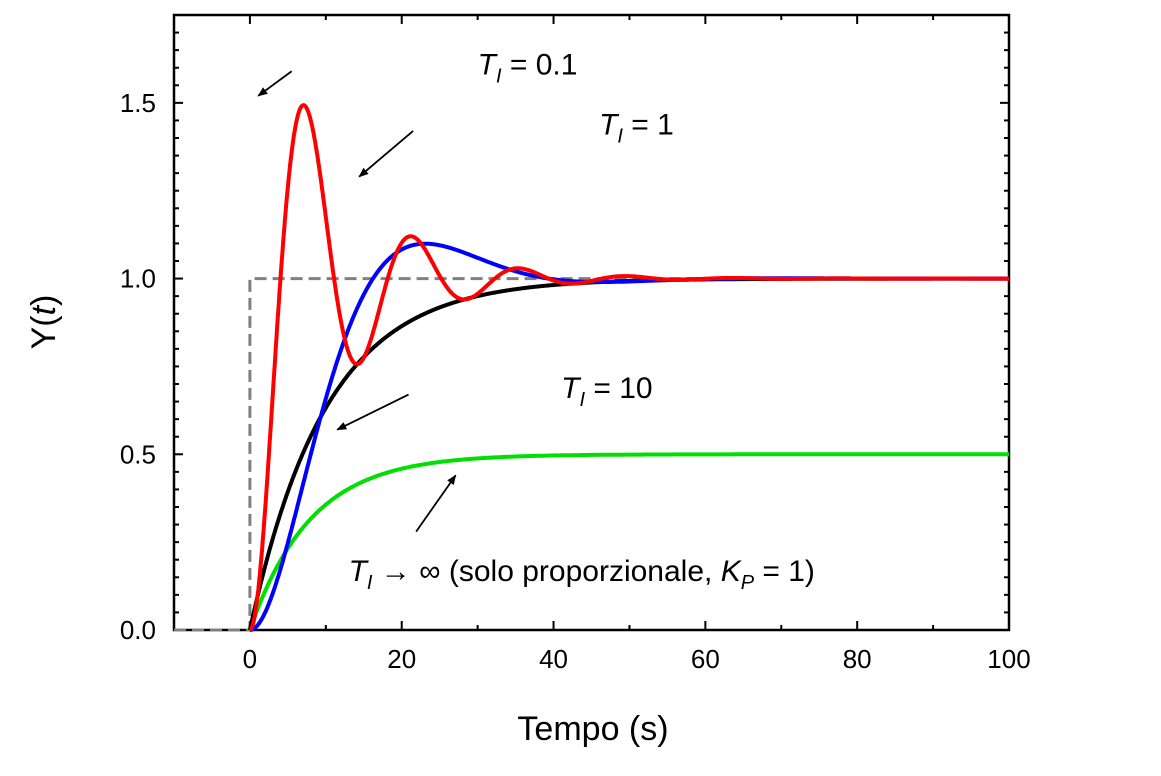 This screenshot has width=1161, height=776. I want to click on y-axis-title-var: t, so click(44, 309).